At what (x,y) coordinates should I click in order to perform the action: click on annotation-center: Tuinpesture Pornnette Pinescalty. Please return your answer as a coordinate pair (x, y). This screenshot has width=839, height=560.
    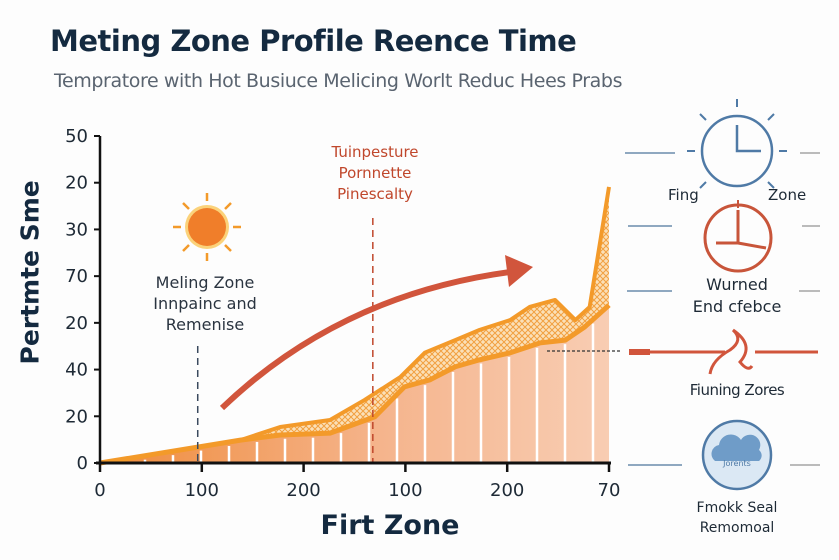
    Looking at the image, I should click on (375, 173).